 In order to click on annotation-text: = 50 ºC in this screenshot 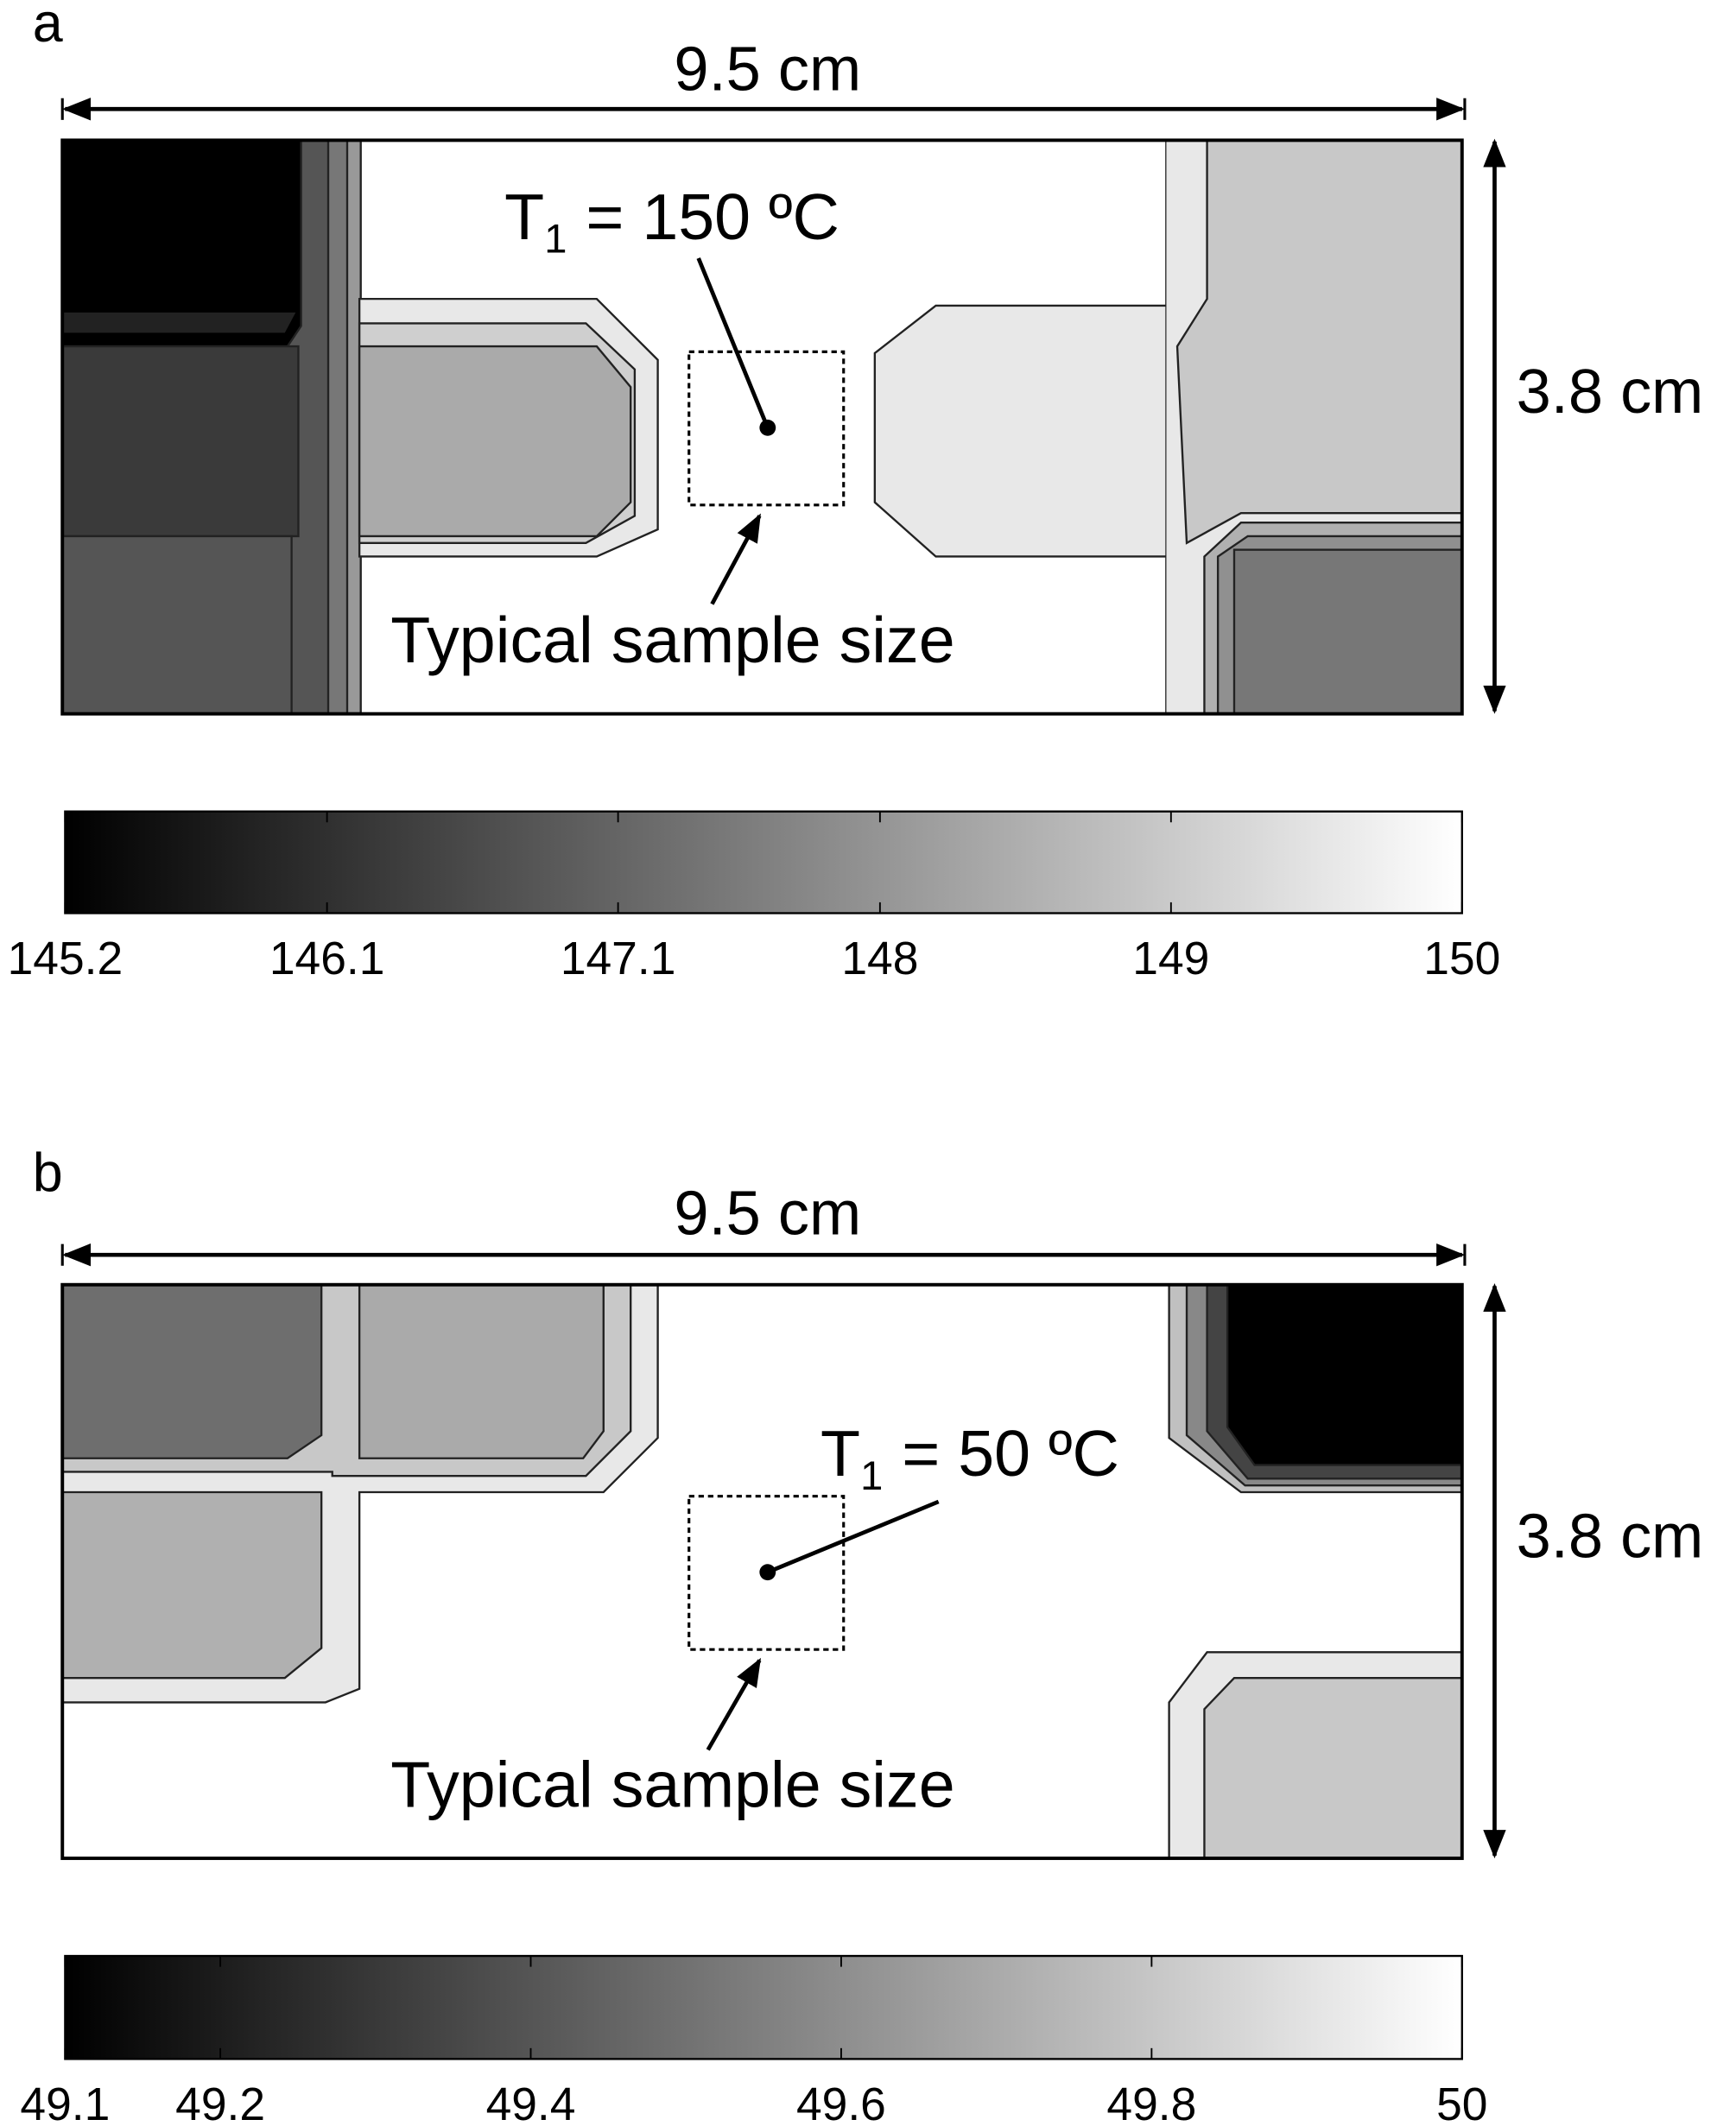, I will do `click(1010, 1453)`.